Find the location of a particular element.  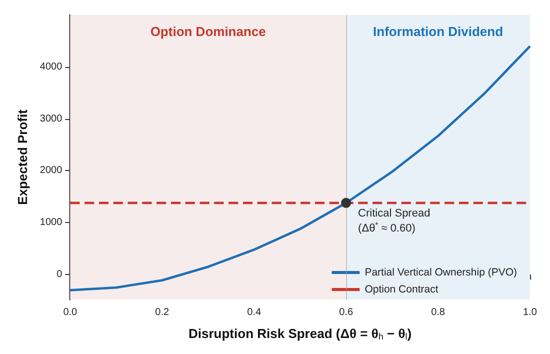

y-tick-label: 1000 is located at coordinates (51, 222).